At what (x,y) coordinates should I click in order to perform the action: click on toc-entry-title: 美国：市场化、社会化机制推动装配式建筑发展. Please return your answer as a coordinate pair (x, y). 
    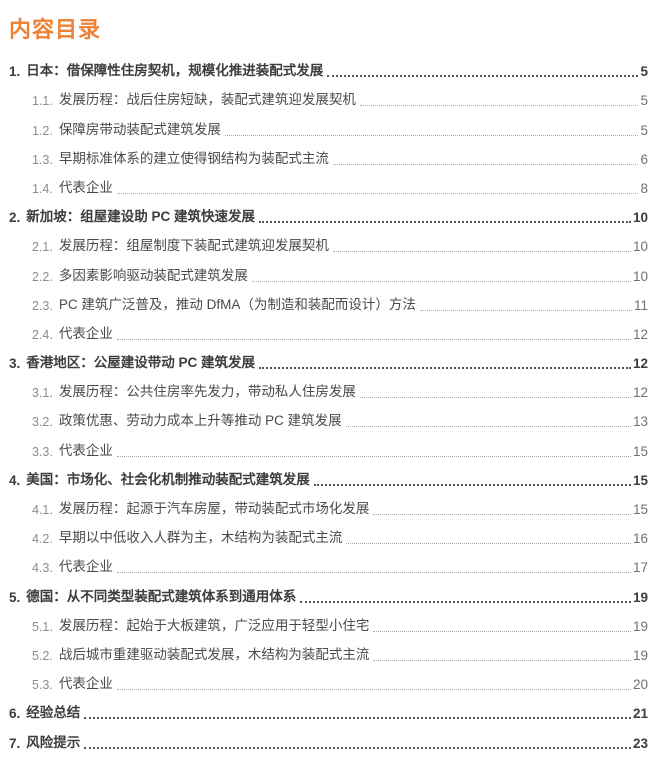
    Looking at the image, I should click on (168, 479).